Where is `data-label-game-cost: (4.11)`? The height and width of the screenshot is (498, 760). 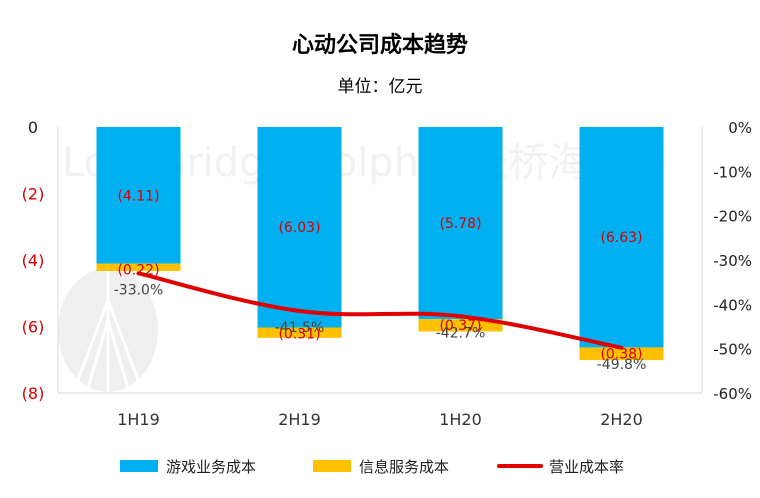
data-label-game-cost: (4.11) is located at coordinates (138, 196).